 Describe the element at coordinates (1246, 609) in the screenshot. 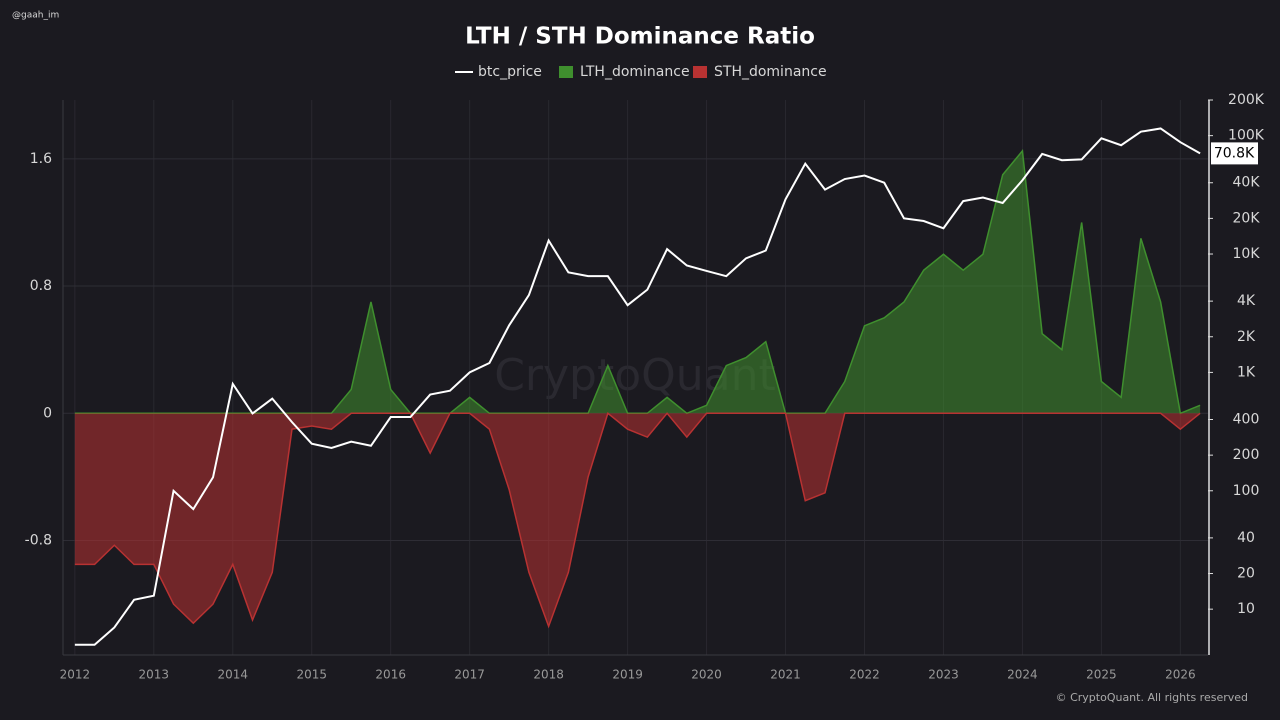

I see `y2-tick-label: 10` at that location.